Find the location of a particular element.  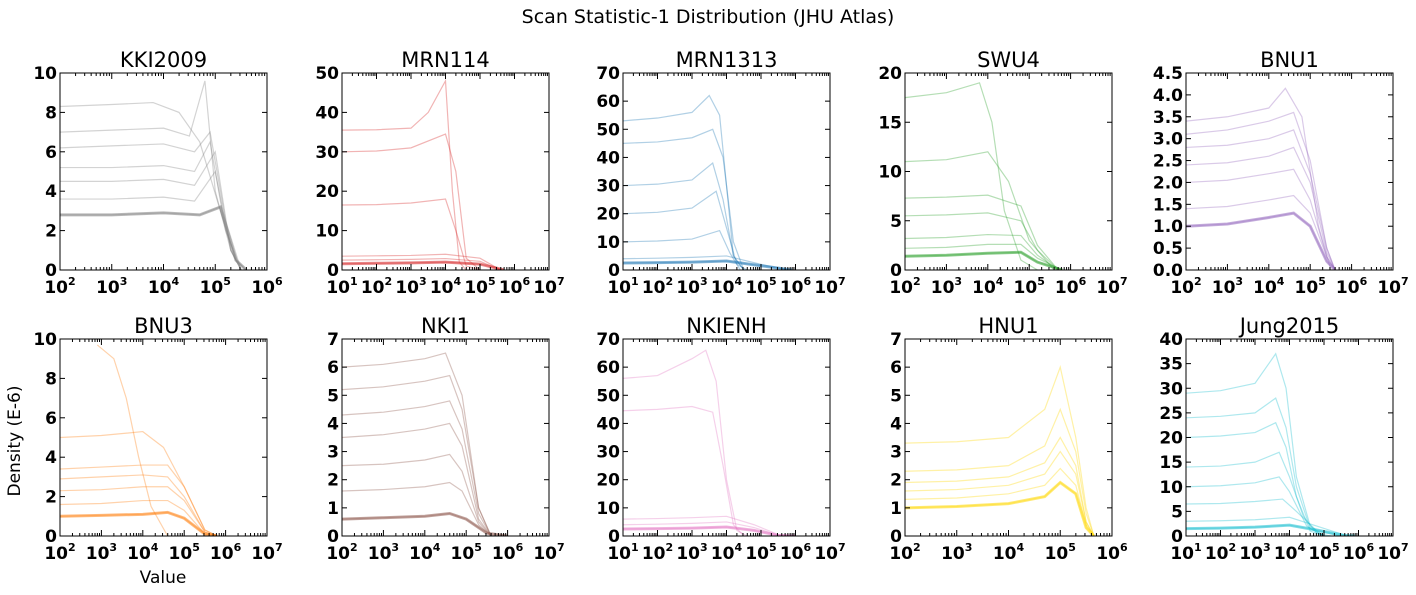

y-tick-label: 4.0 is located at coordinates (1168, 96).